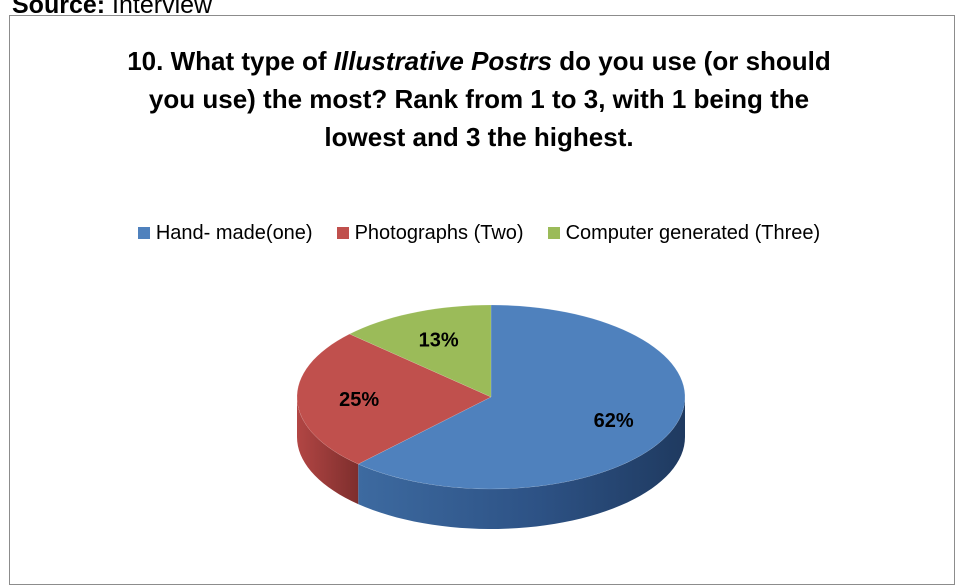 This screenshot has width=958, height=585. I want to click on pie-slice-hand-made, so click(521, 397).